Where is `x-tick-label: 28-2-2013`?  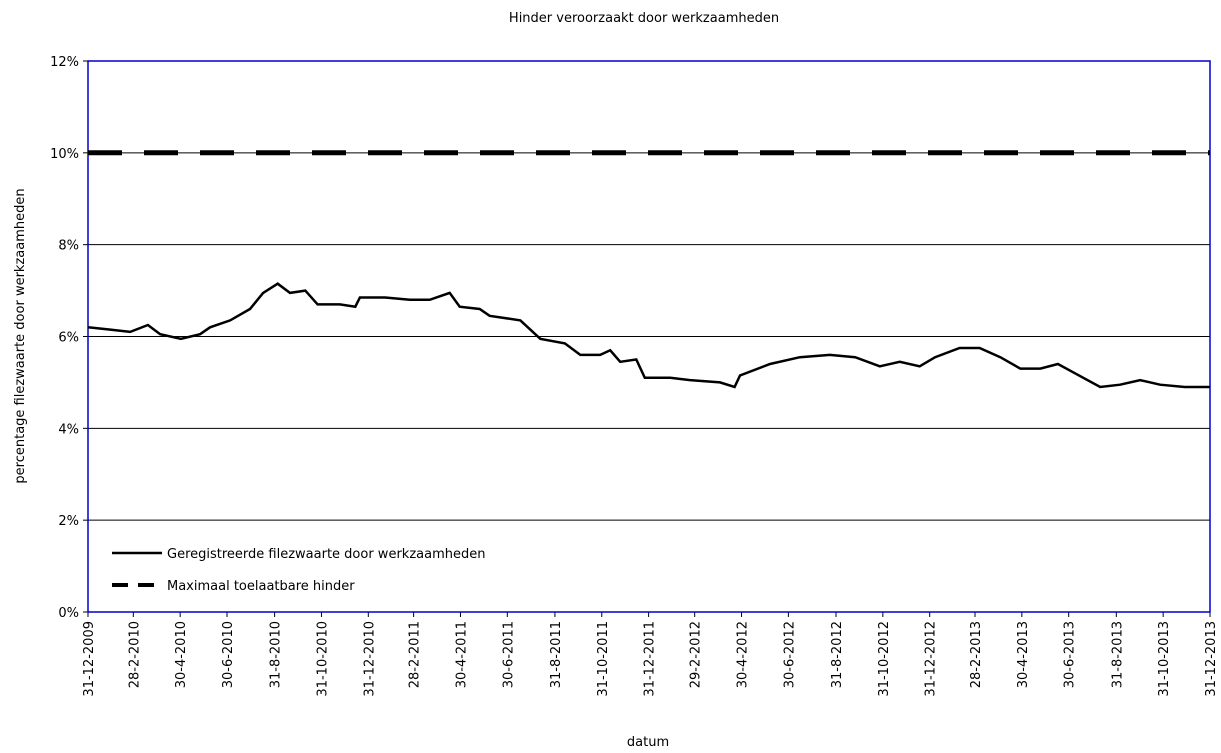
x-tick-label: 28-2-2013 is located at coordinates (976, 654).